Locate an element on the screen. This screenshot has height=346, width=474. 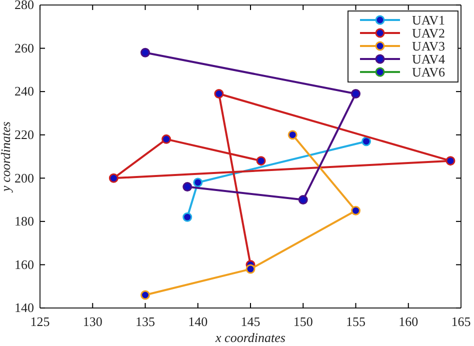
x-tick-label: 130 is located at coordinates (92, 322).